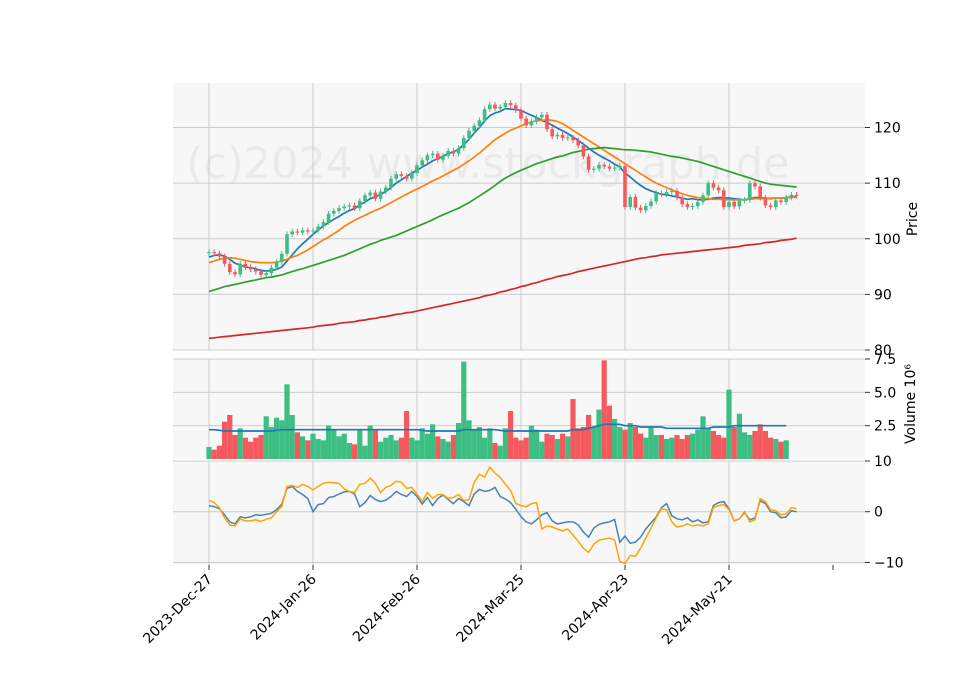 This screenshot has width=960, height=694. Describe the element at coordinates (284, 607) in the screenshot. I see `x-tick-label: 2024-Jan-26` at that location.